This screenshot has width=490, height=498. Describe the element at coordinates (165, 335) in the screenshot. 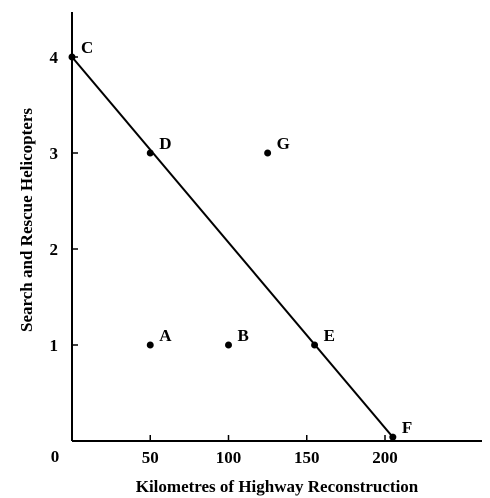

I see `point-label-a: A` at that location.